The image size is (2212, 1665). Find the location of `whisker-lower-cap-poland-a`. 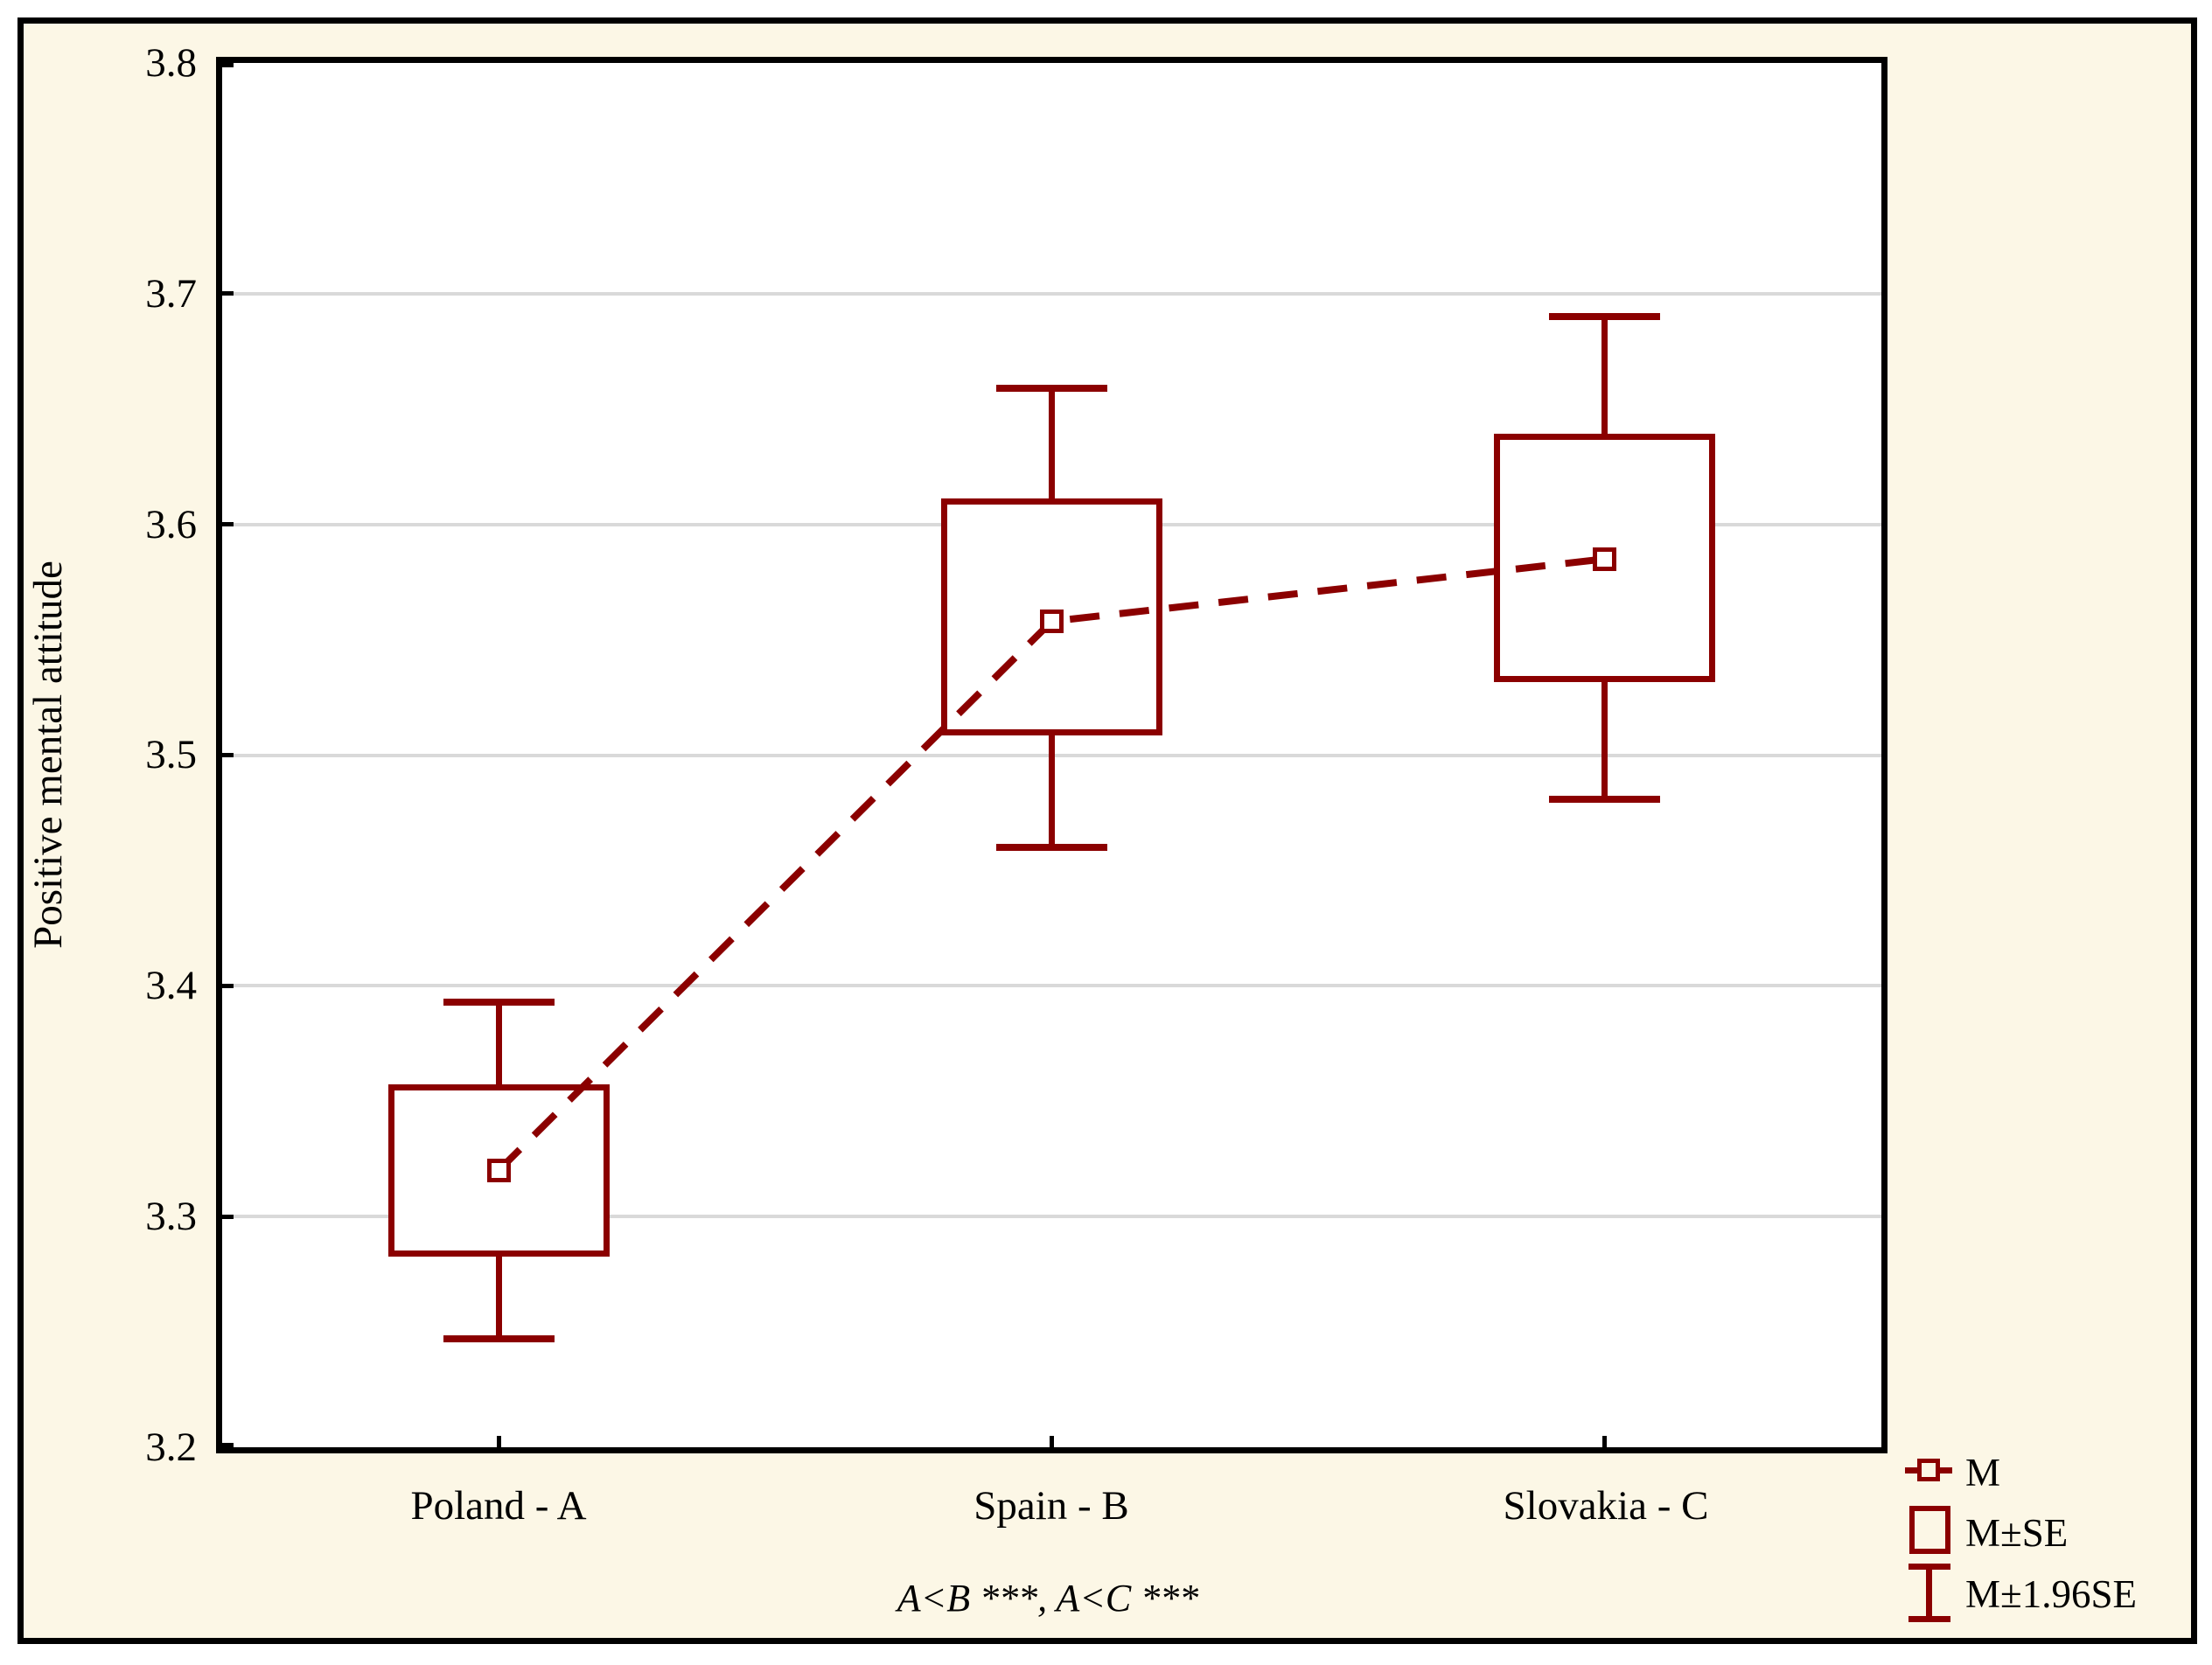

whisker-lower-cap-poland-a is located at coordinates (499, 1338).